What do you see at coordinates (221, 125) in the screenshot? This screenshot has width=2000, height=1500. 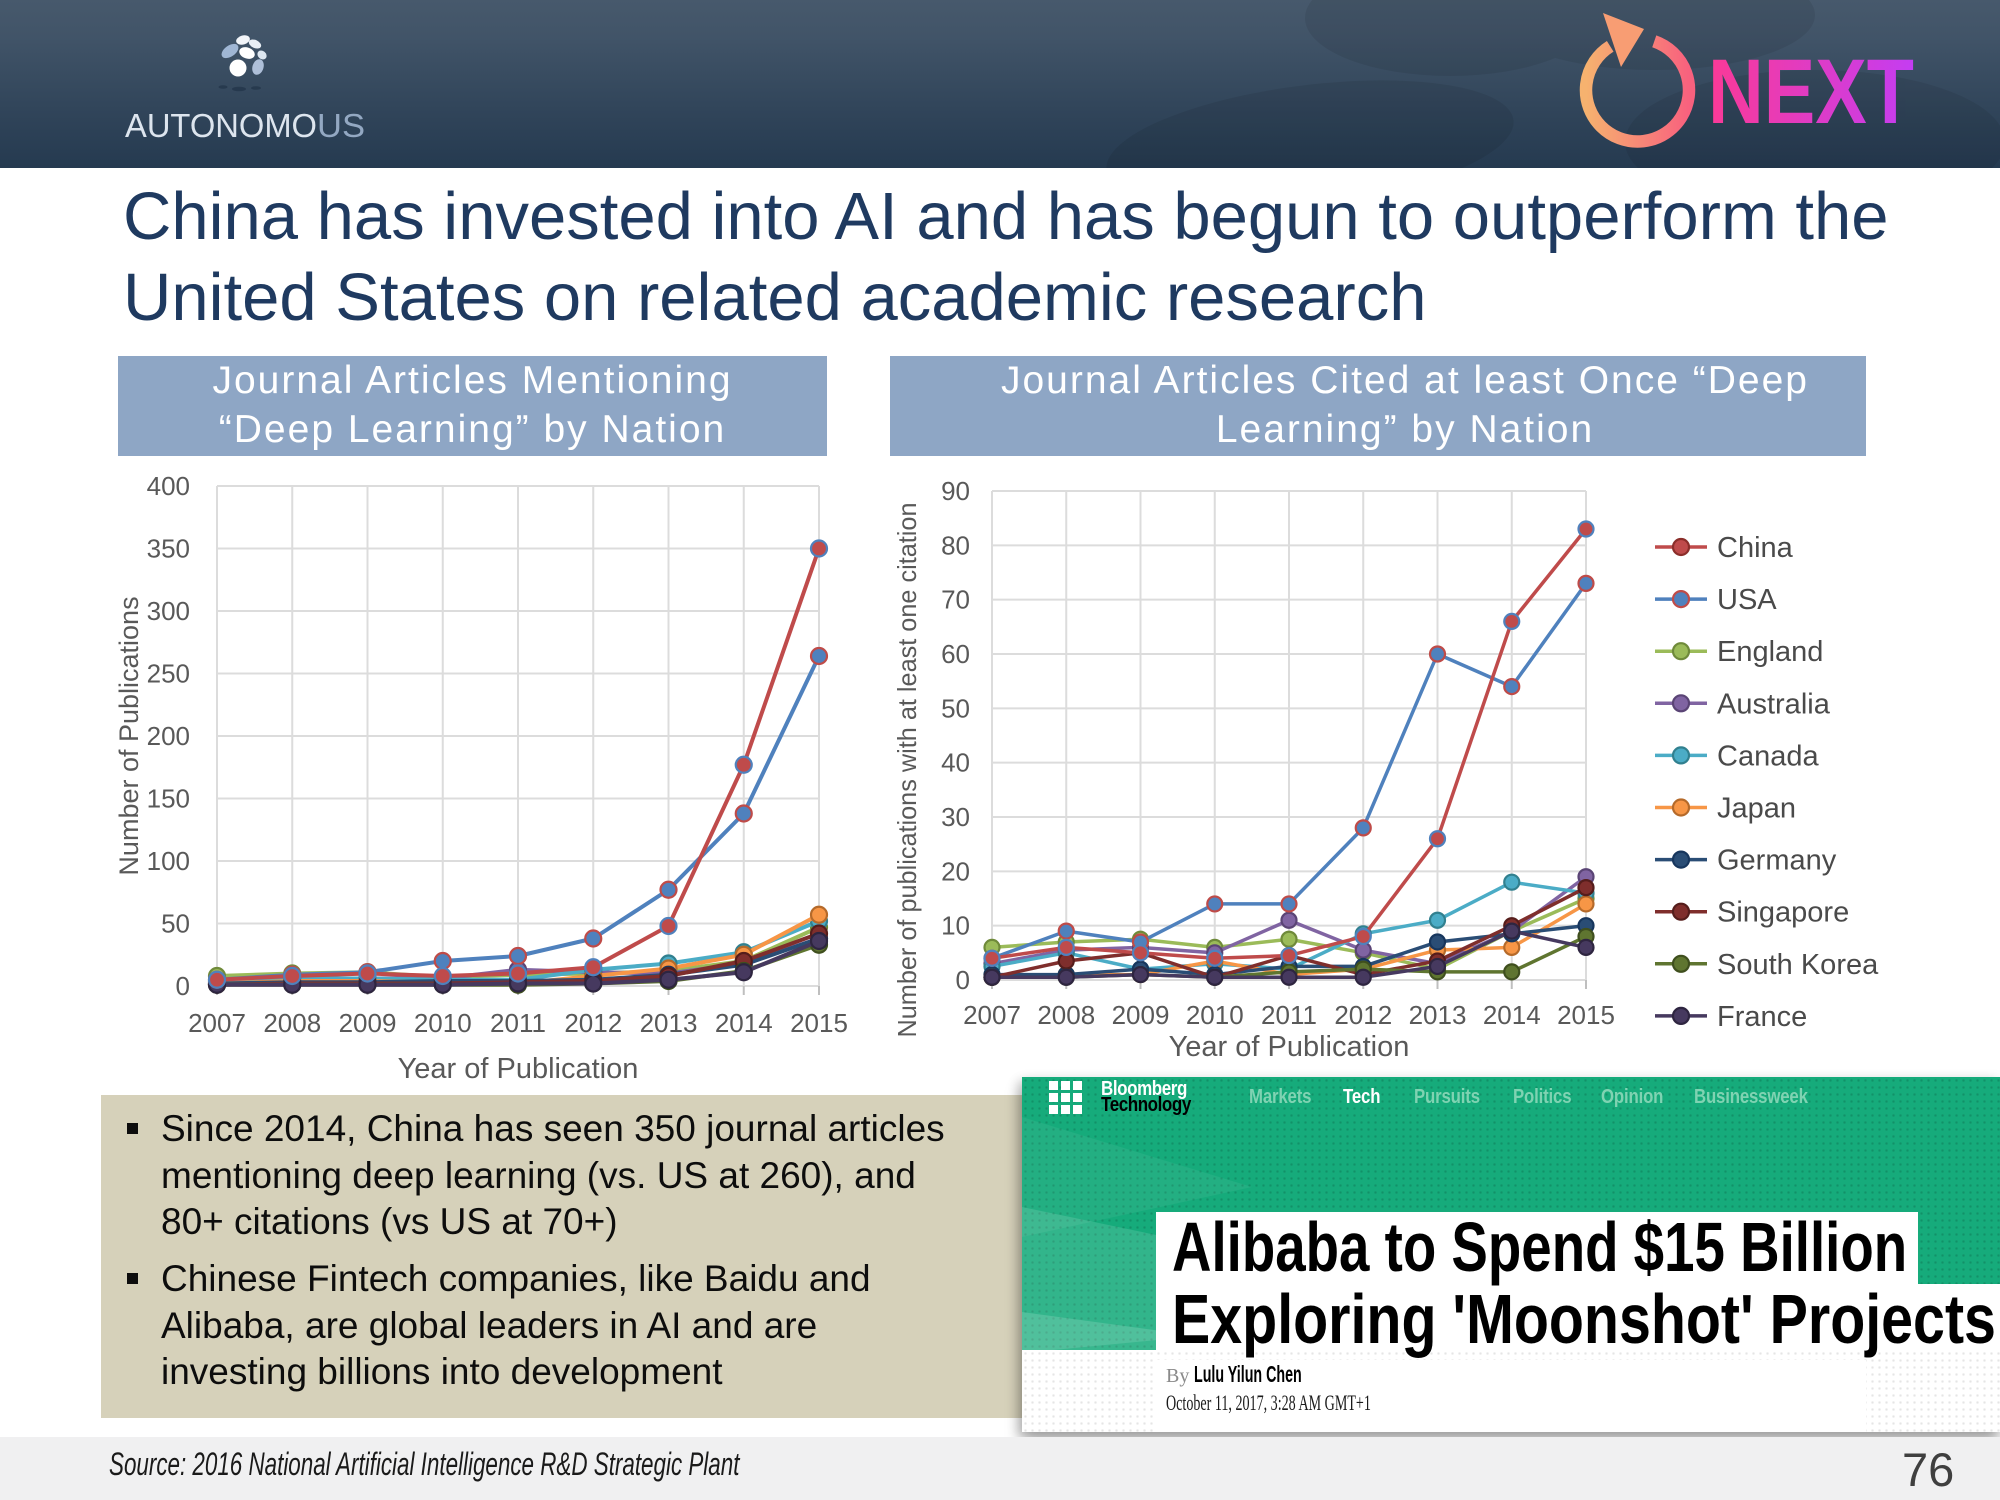 I see `svg-text: AUTONOMO` at bounding box center [221, 125].